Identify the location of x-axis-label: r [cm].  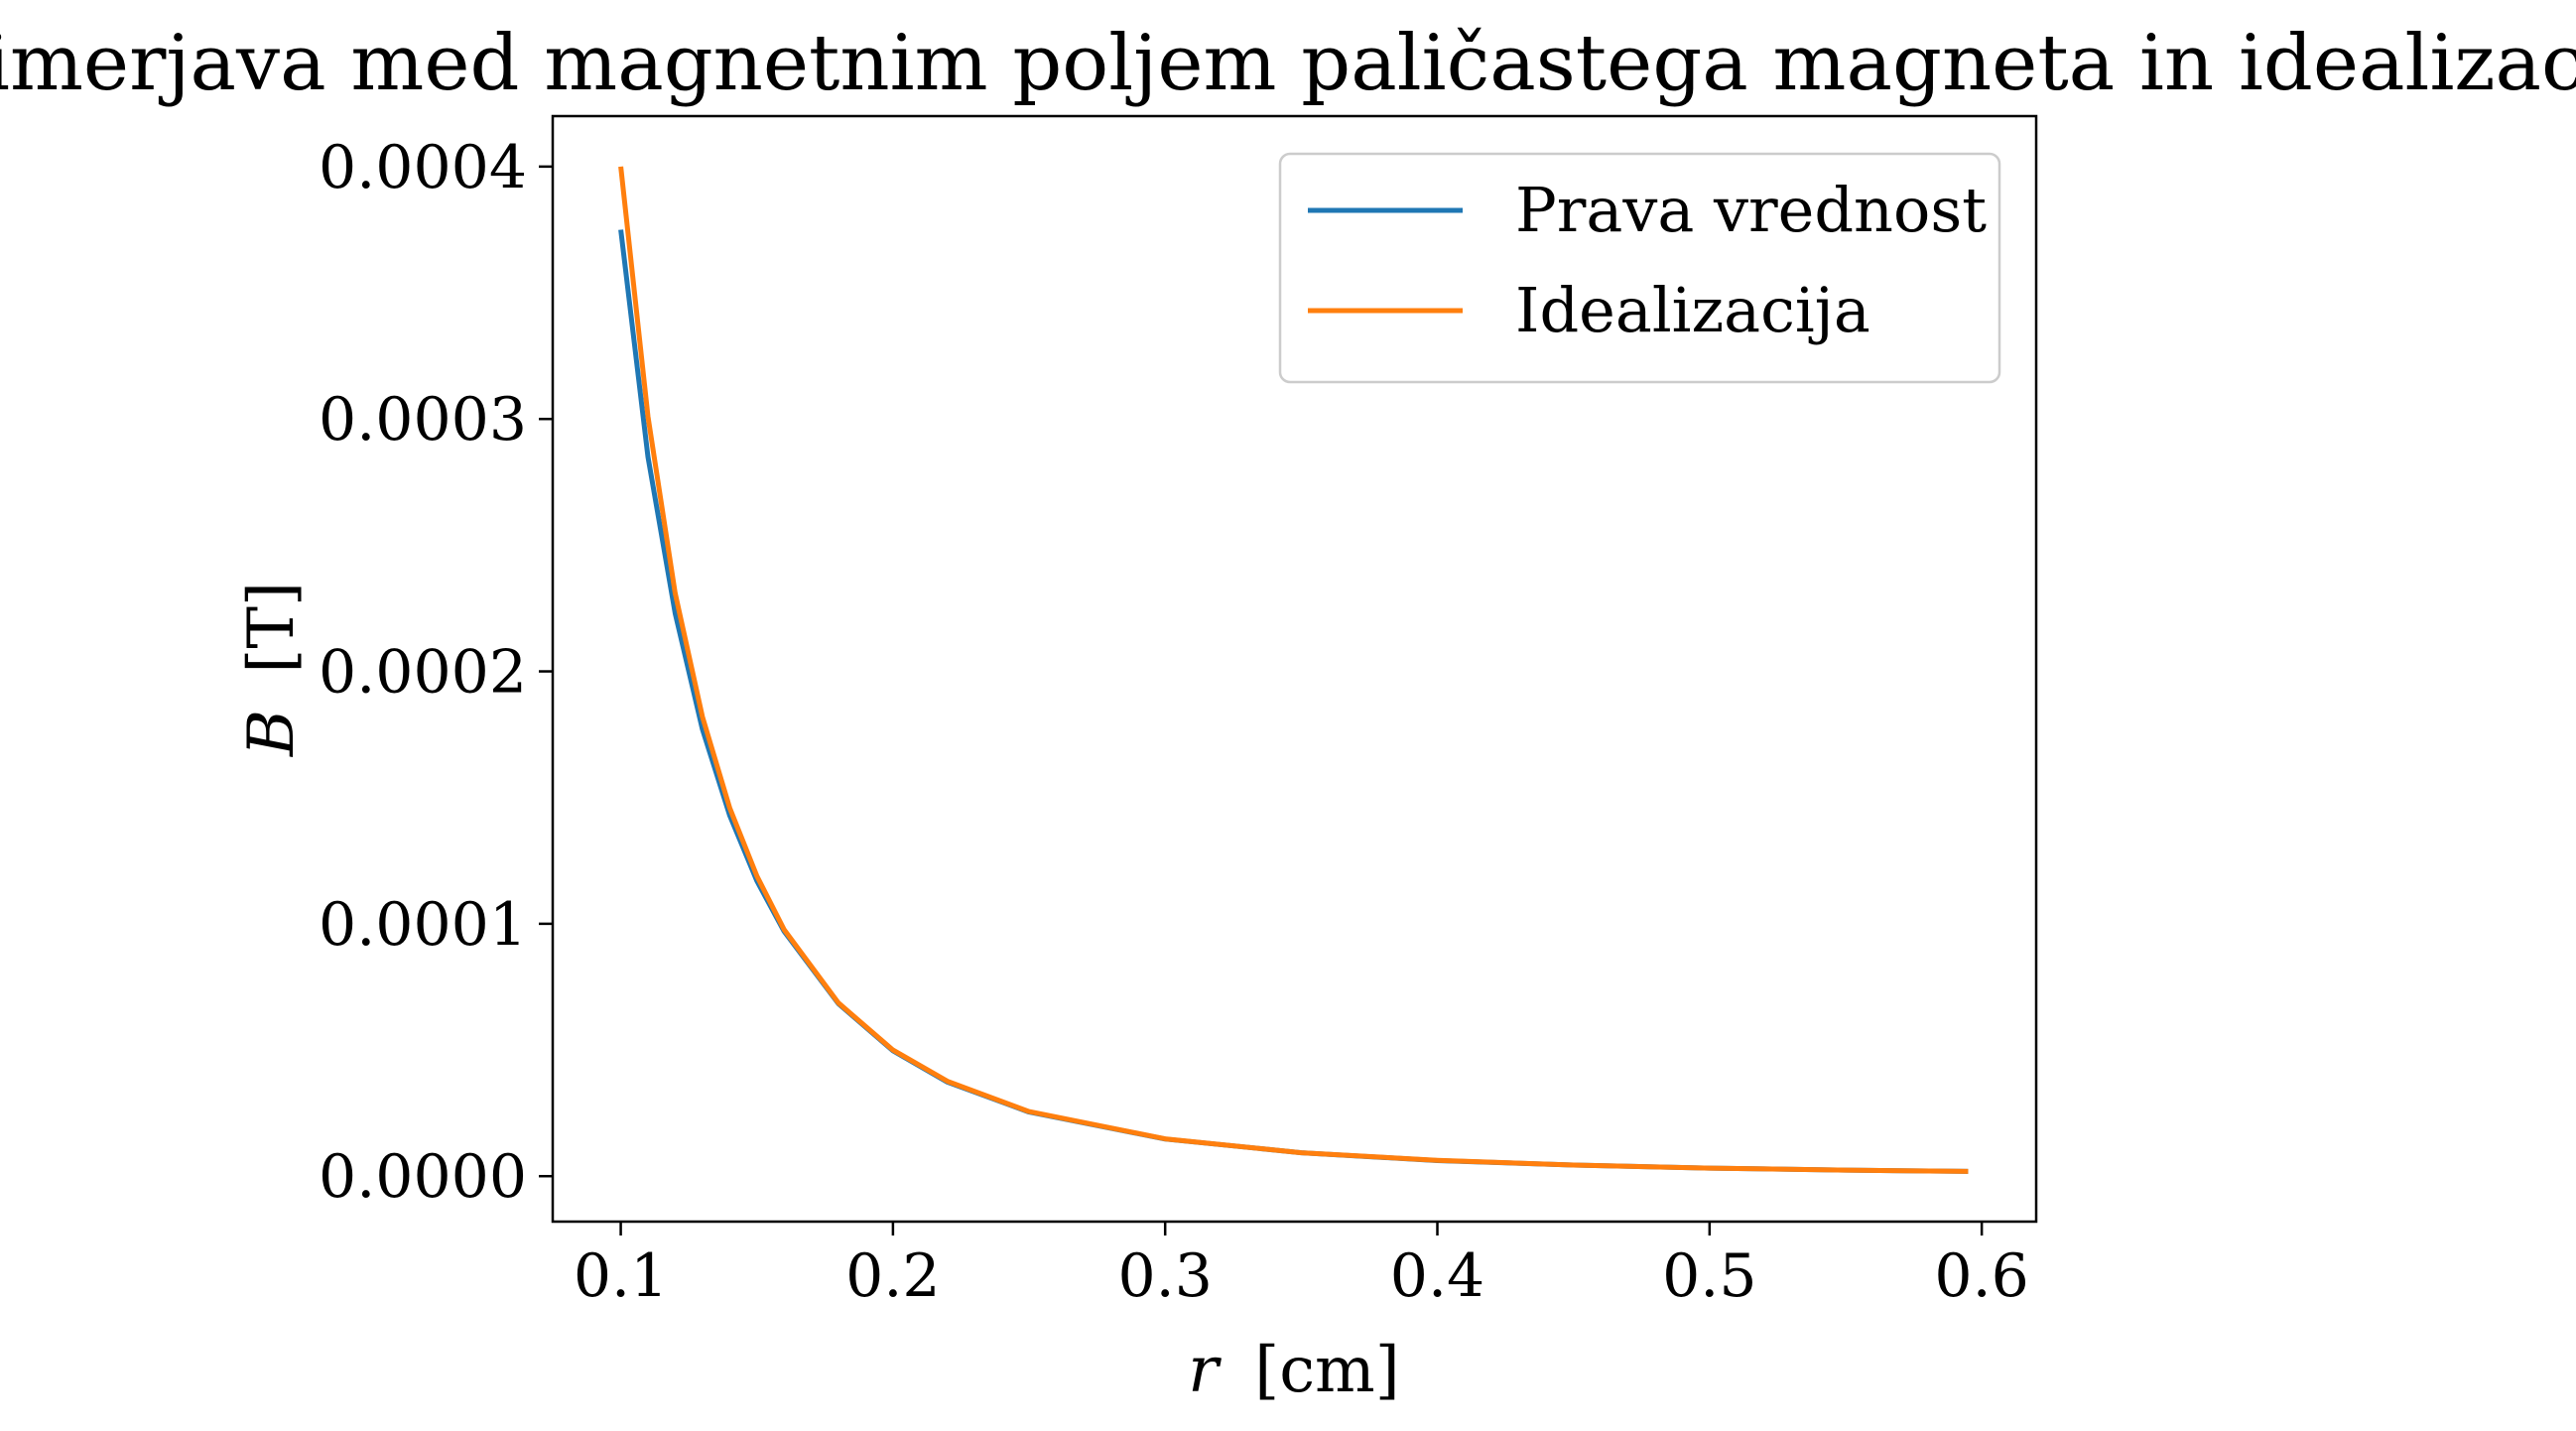
(1293, 1370).